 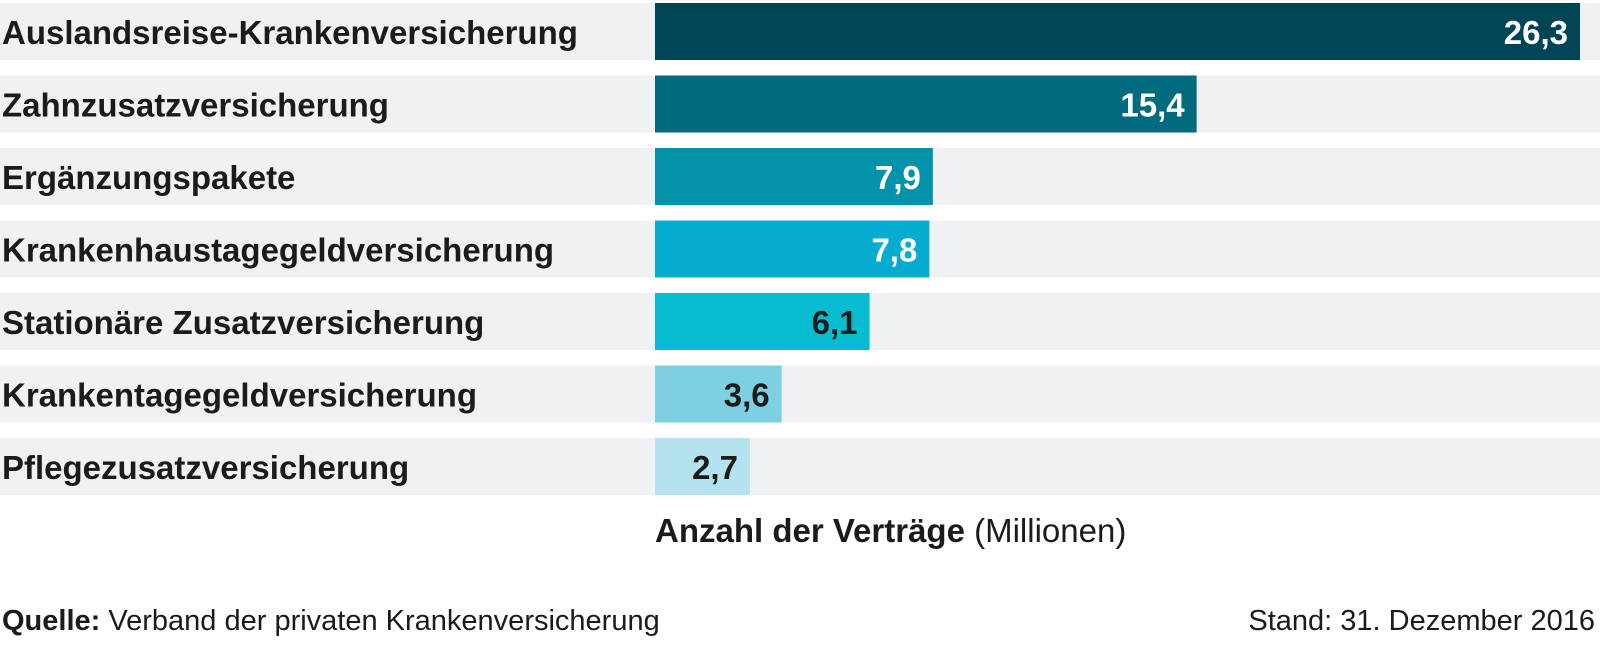 I want to click on category-label: Ergänzungspakete, so click(x=148, y=177).